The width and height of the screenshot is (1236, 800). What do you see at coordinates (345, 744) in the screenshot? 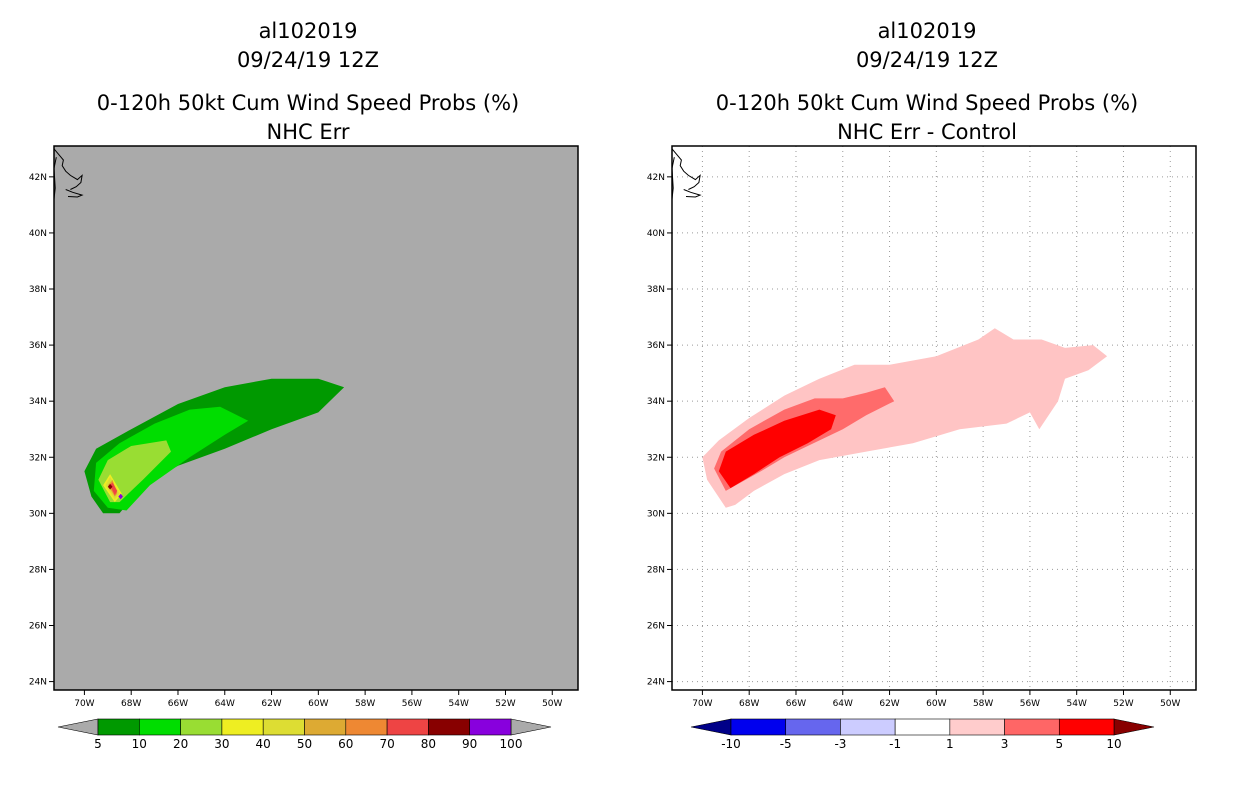
I see `left-colorbar-label: 60` at bounding box center [345, 744].